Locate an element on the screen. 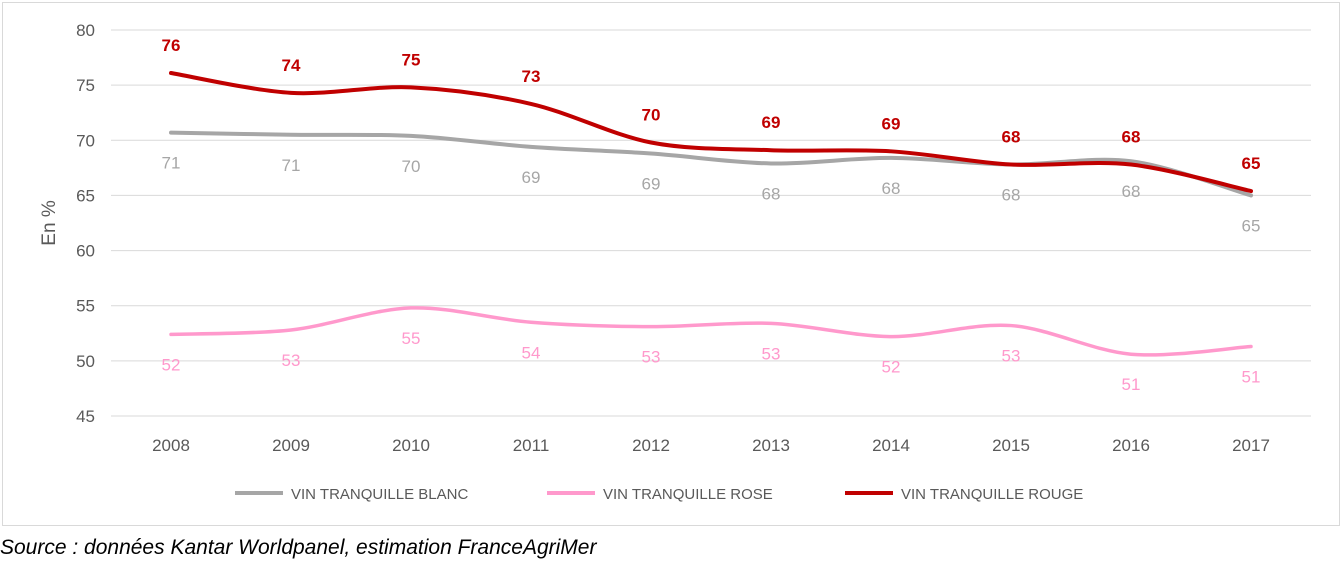  y-tick-label: 65 is located at coordinates (85, 195).